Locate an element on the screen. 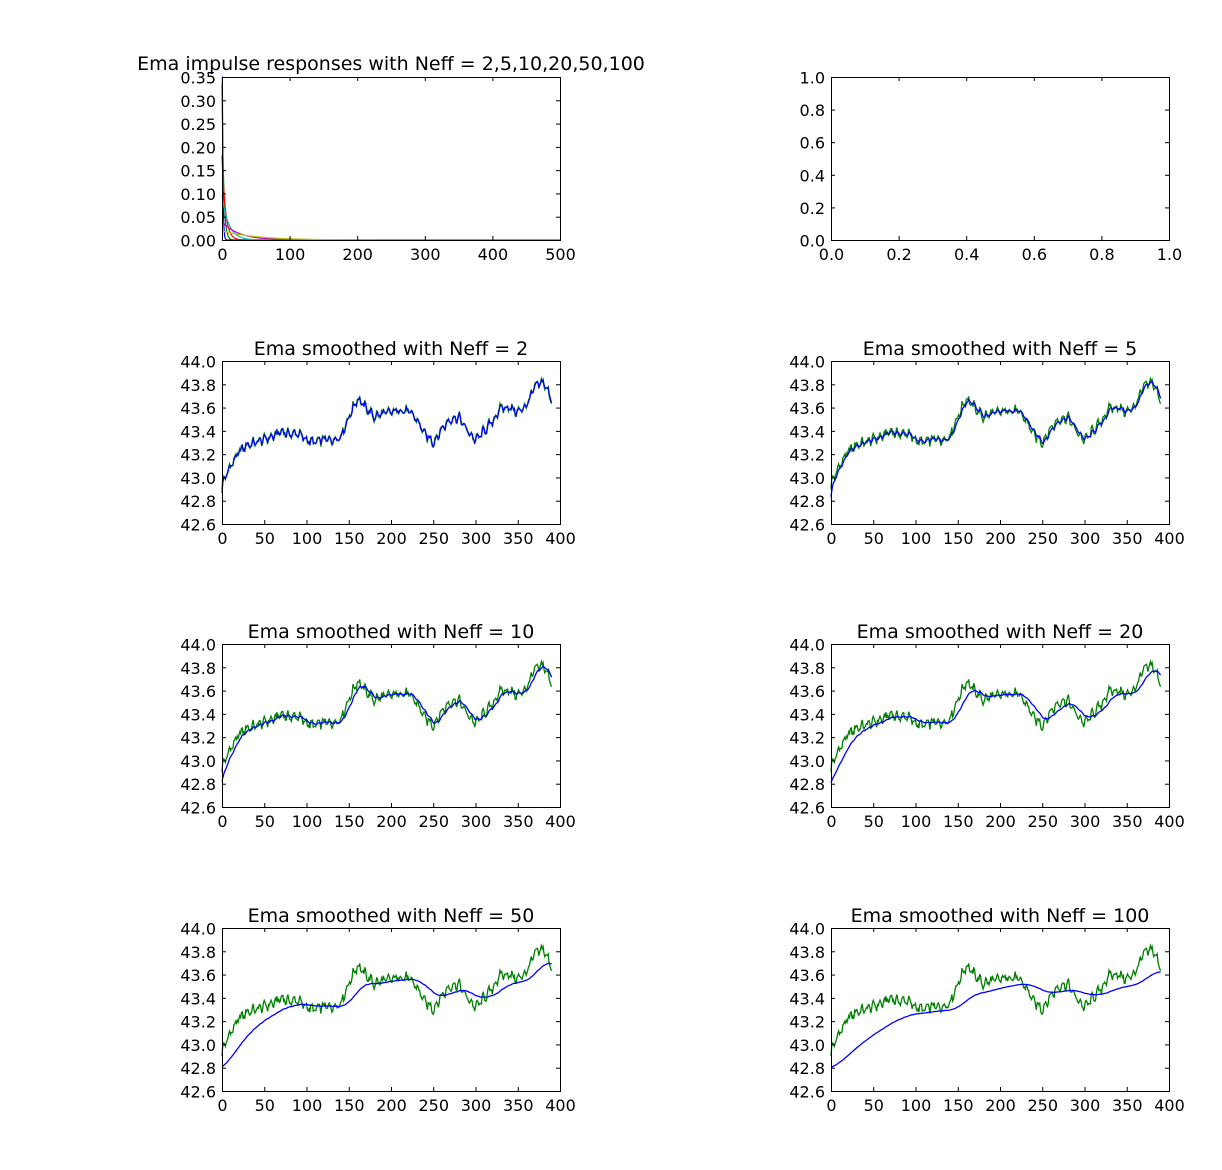 This screenshot has width=1222, height=1170. y-tick-label: 0.20 is located at coordinates (198, 147).